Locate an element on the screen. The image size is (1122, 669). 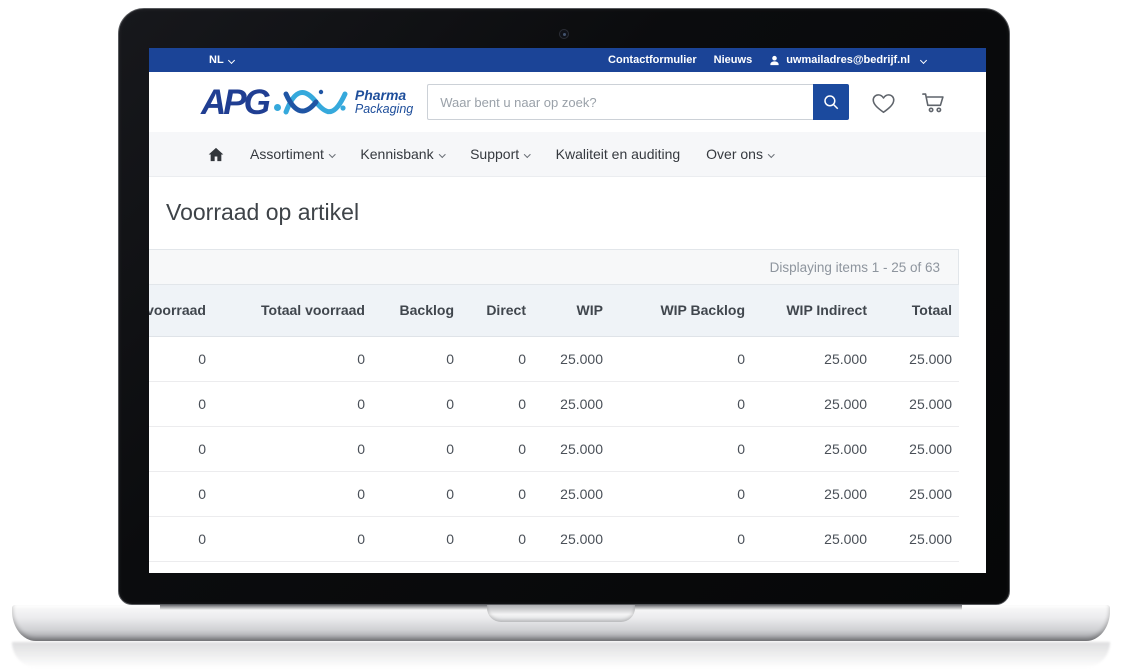
site-header: APG Pharma Packaging is located at coordinates (567, 102).